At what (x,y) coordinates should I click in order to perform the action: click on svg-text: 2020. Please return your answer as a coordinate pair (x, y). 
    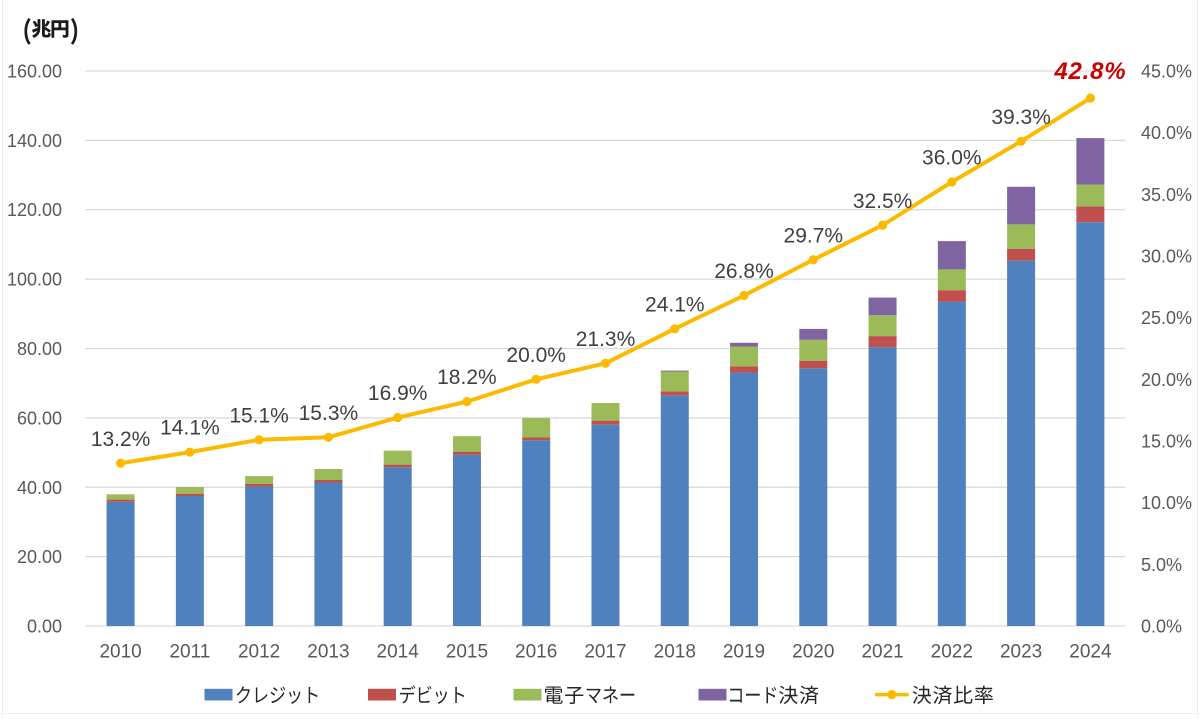
    Looking at the image, I should click on (813, 652).